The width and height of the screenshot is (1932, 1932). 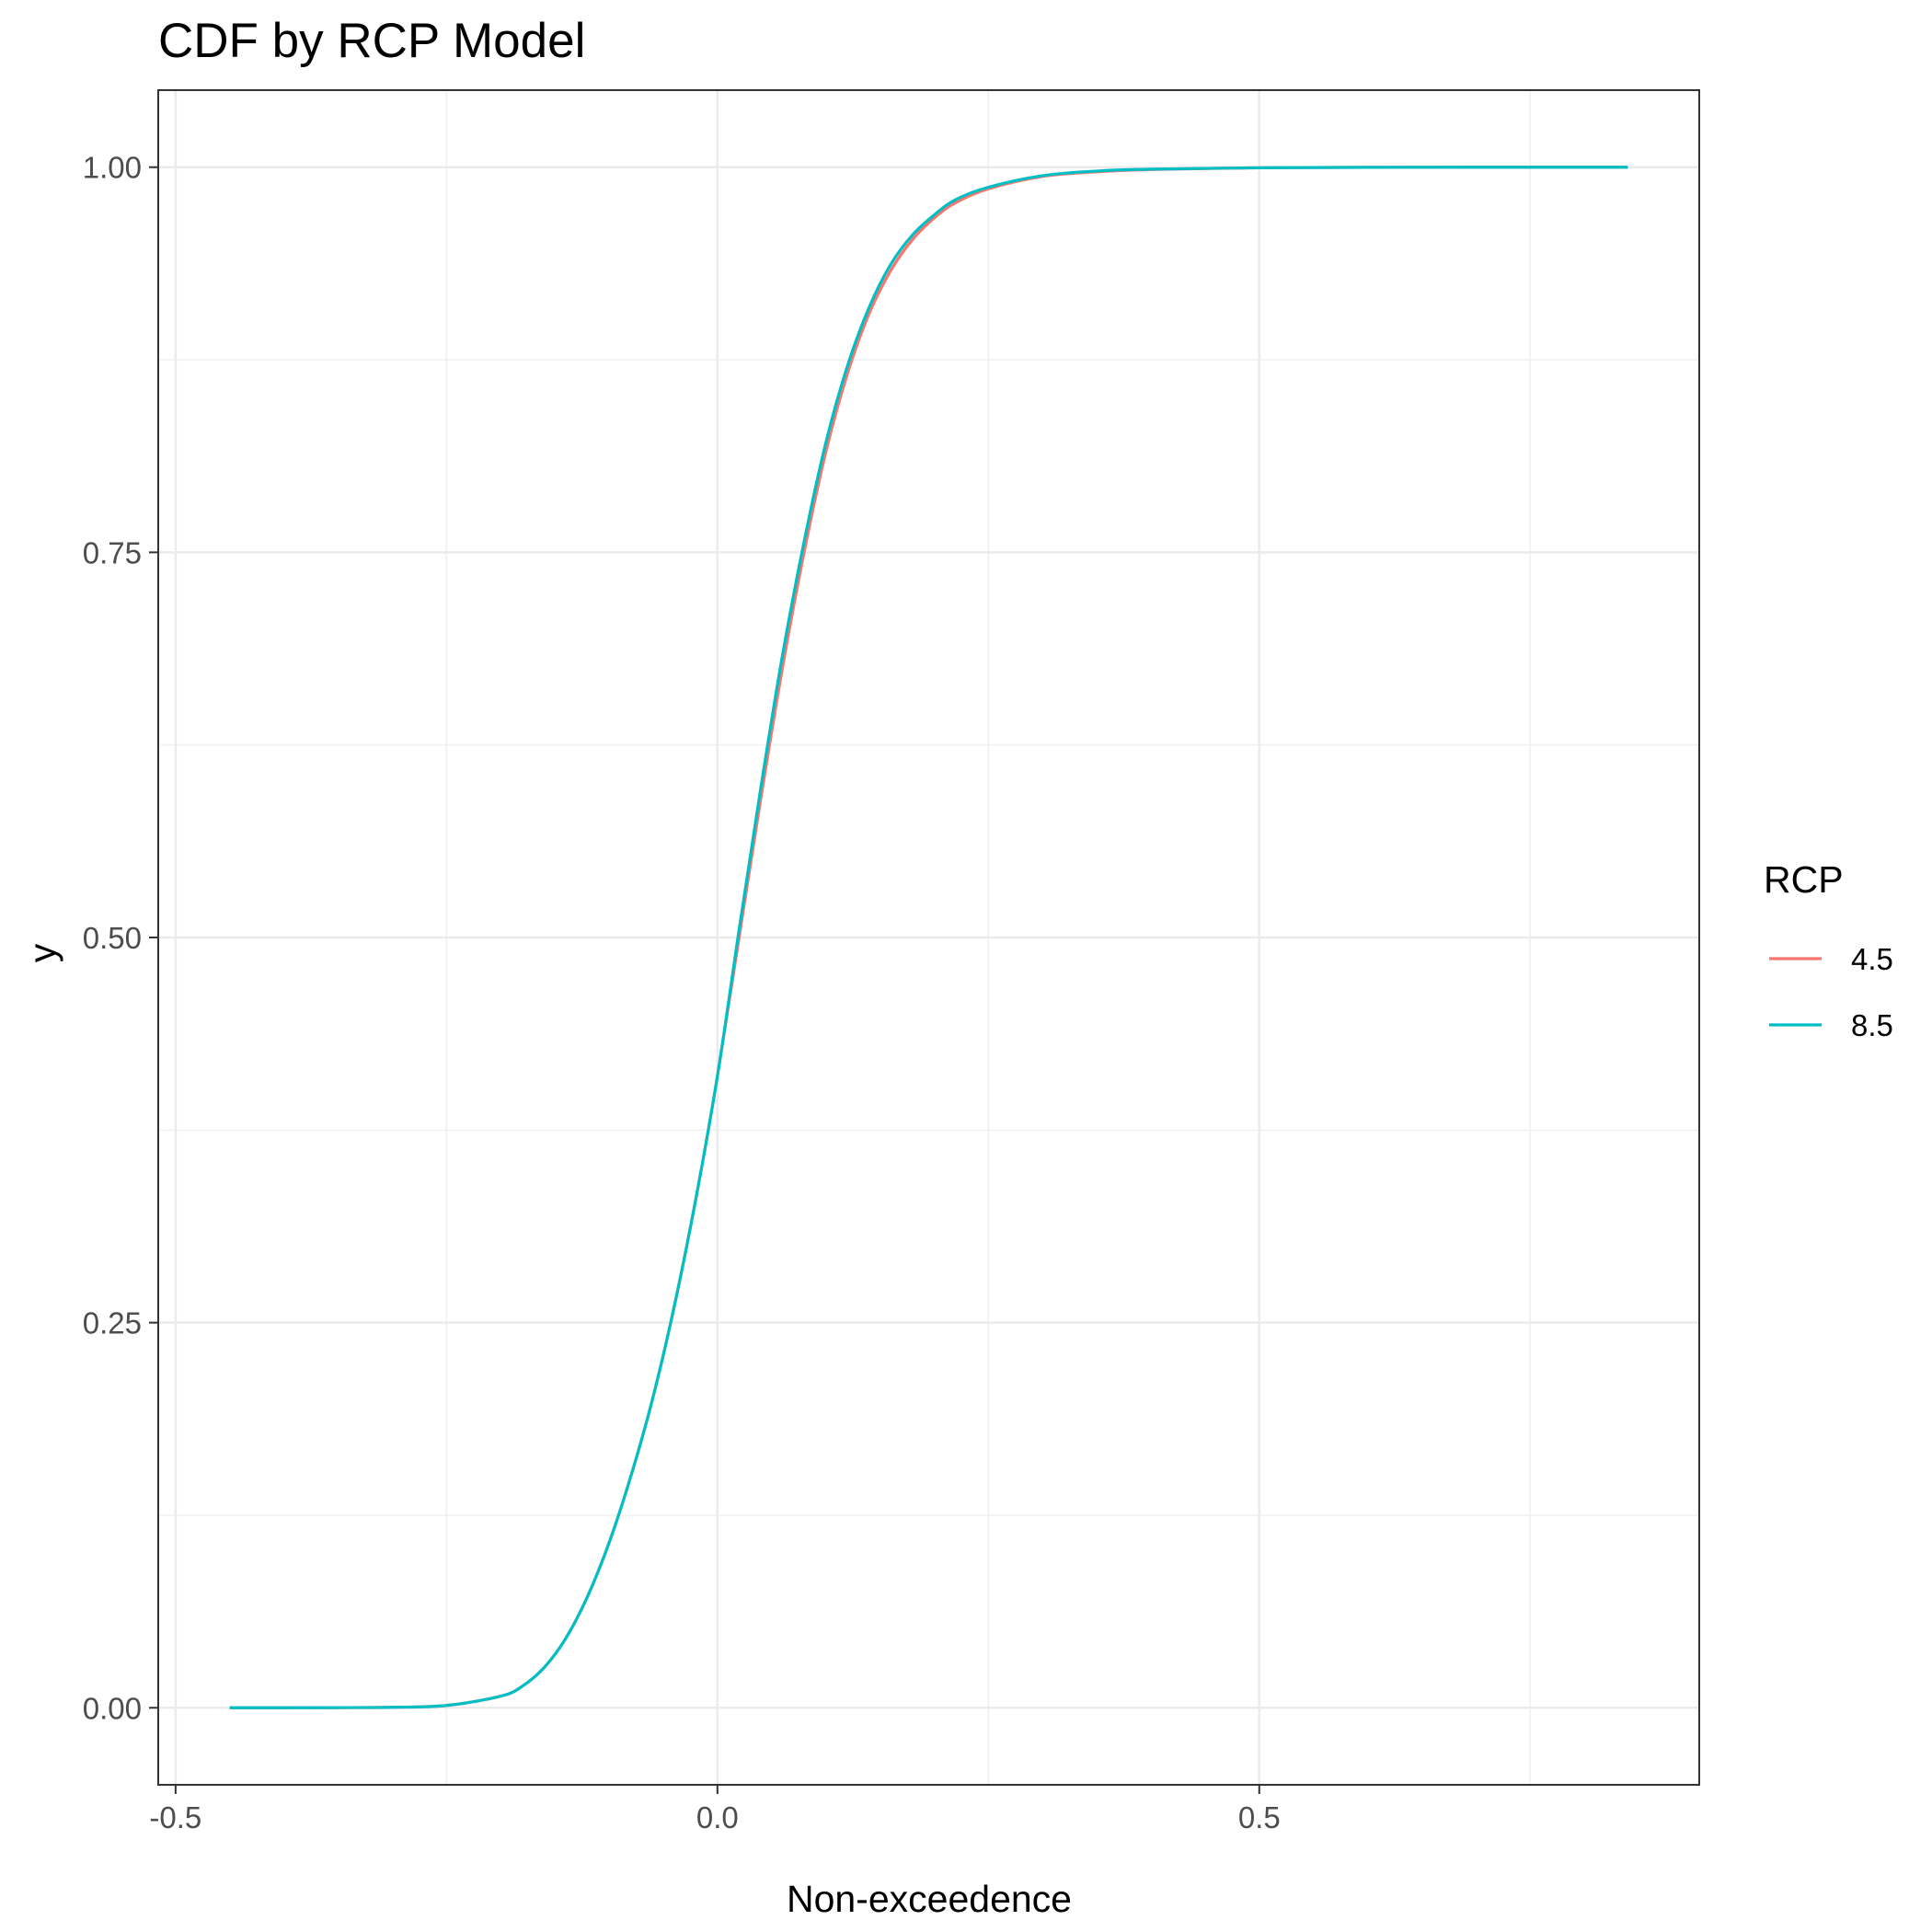 I want to click on y-axis: 0.00 0.25 0.50 0.75 1.00, so click(x=120, y=938).